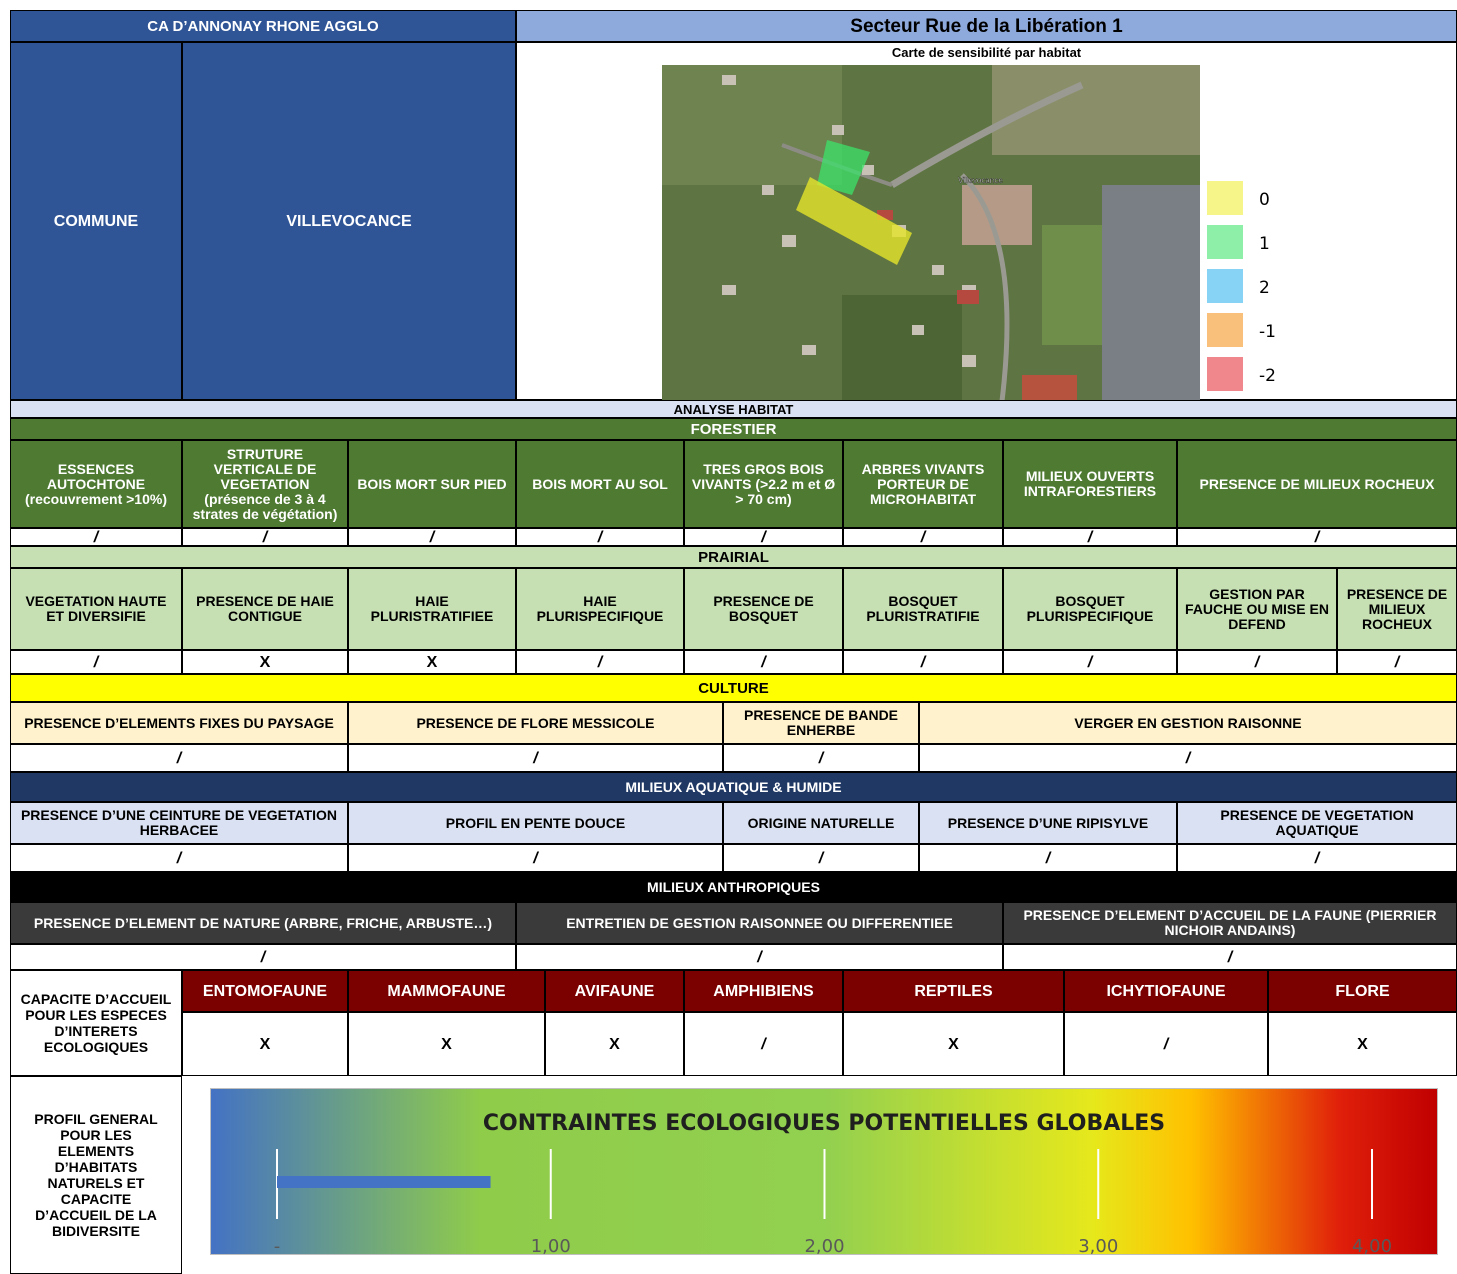 The height and width of the screenshot is (1274, 1457). What do you see at coordinates (733, 887) in the screenshot?
I see `anthropique-title: MILIEUX ANTHROPIQUES` at bounding box center [733, 887].